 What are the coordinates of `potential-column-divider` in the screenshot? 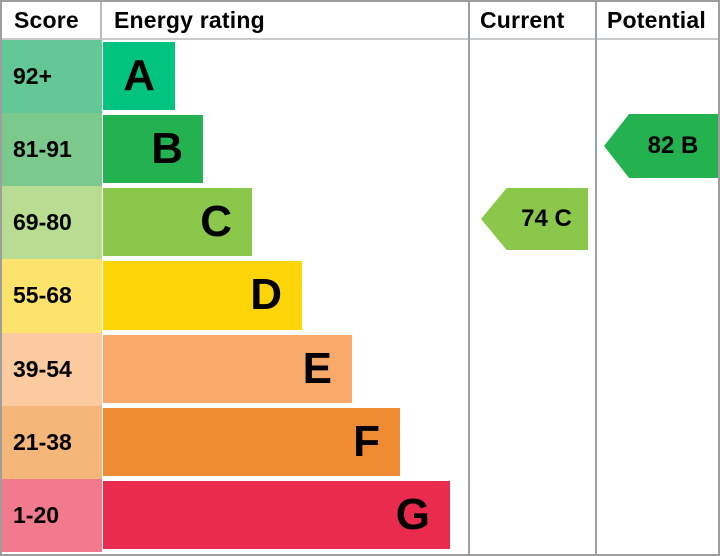 It's located at (596, 278).